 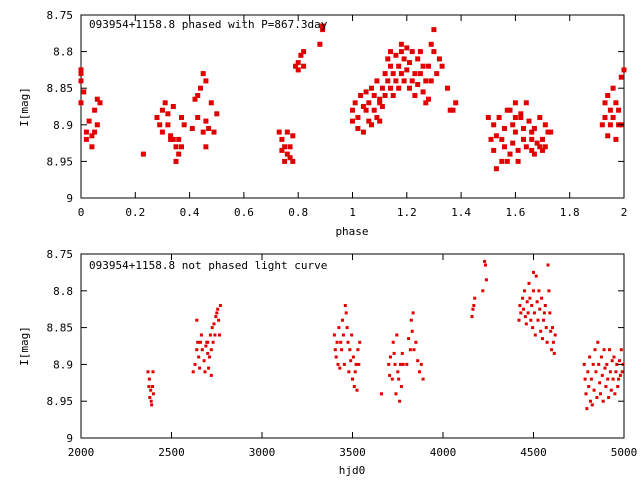 What do you see at coordinates (352, 452) in the screenshot?
I see `unphased-x-tick-label: 3500` at bounding box center [352, 452].